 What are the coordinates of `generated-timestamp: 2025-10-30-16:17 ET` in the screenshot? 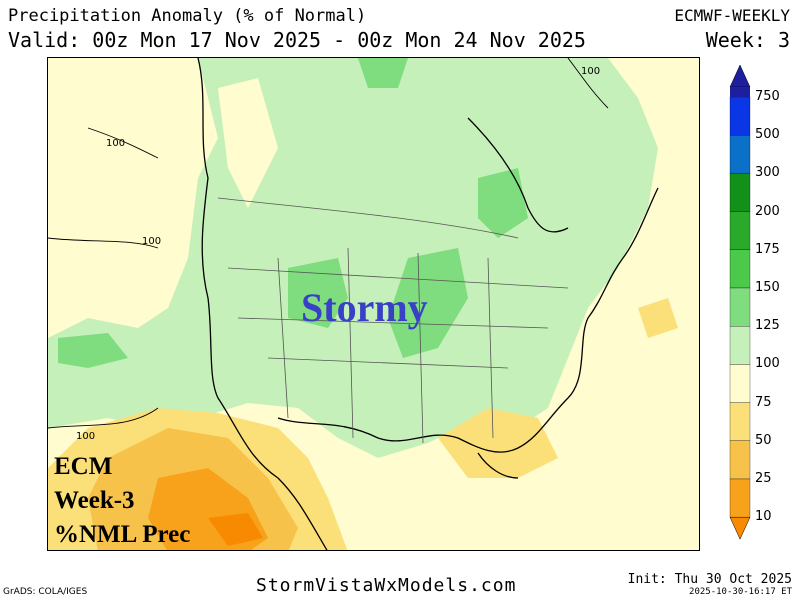 It's located at (740, 592).